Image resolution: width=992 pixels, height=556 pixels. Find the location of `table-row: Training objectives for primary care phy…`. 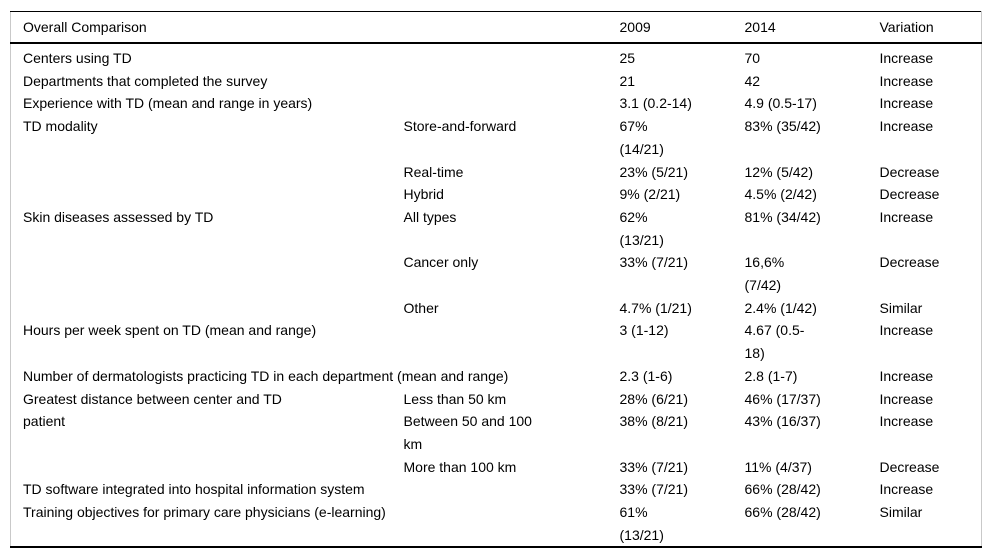

table-row: Training objectives for primary care phy… is located at coordinates (496, 524).